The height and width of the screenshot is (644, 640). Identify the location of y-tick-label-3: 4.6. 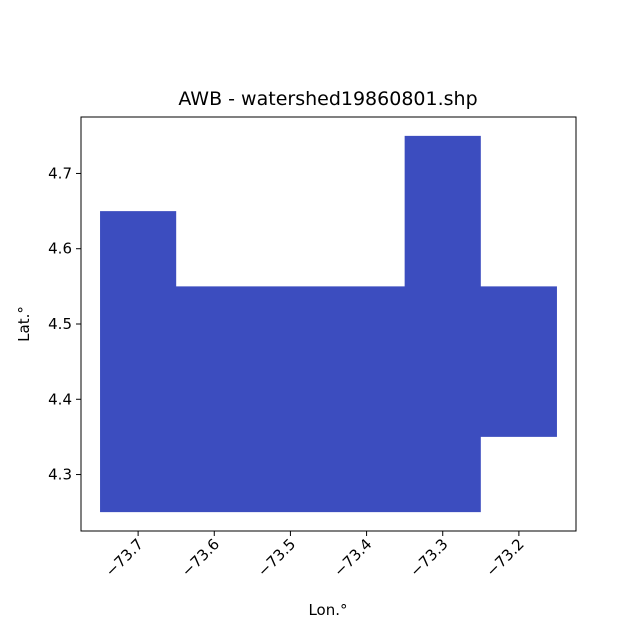
(60, 249).